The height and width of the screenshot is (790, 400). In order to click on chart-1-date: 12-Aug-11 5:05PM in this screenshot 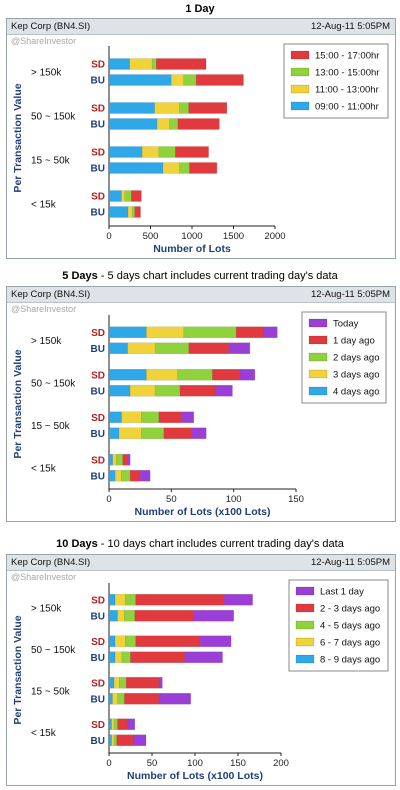, I will do `click(350, 26)`.